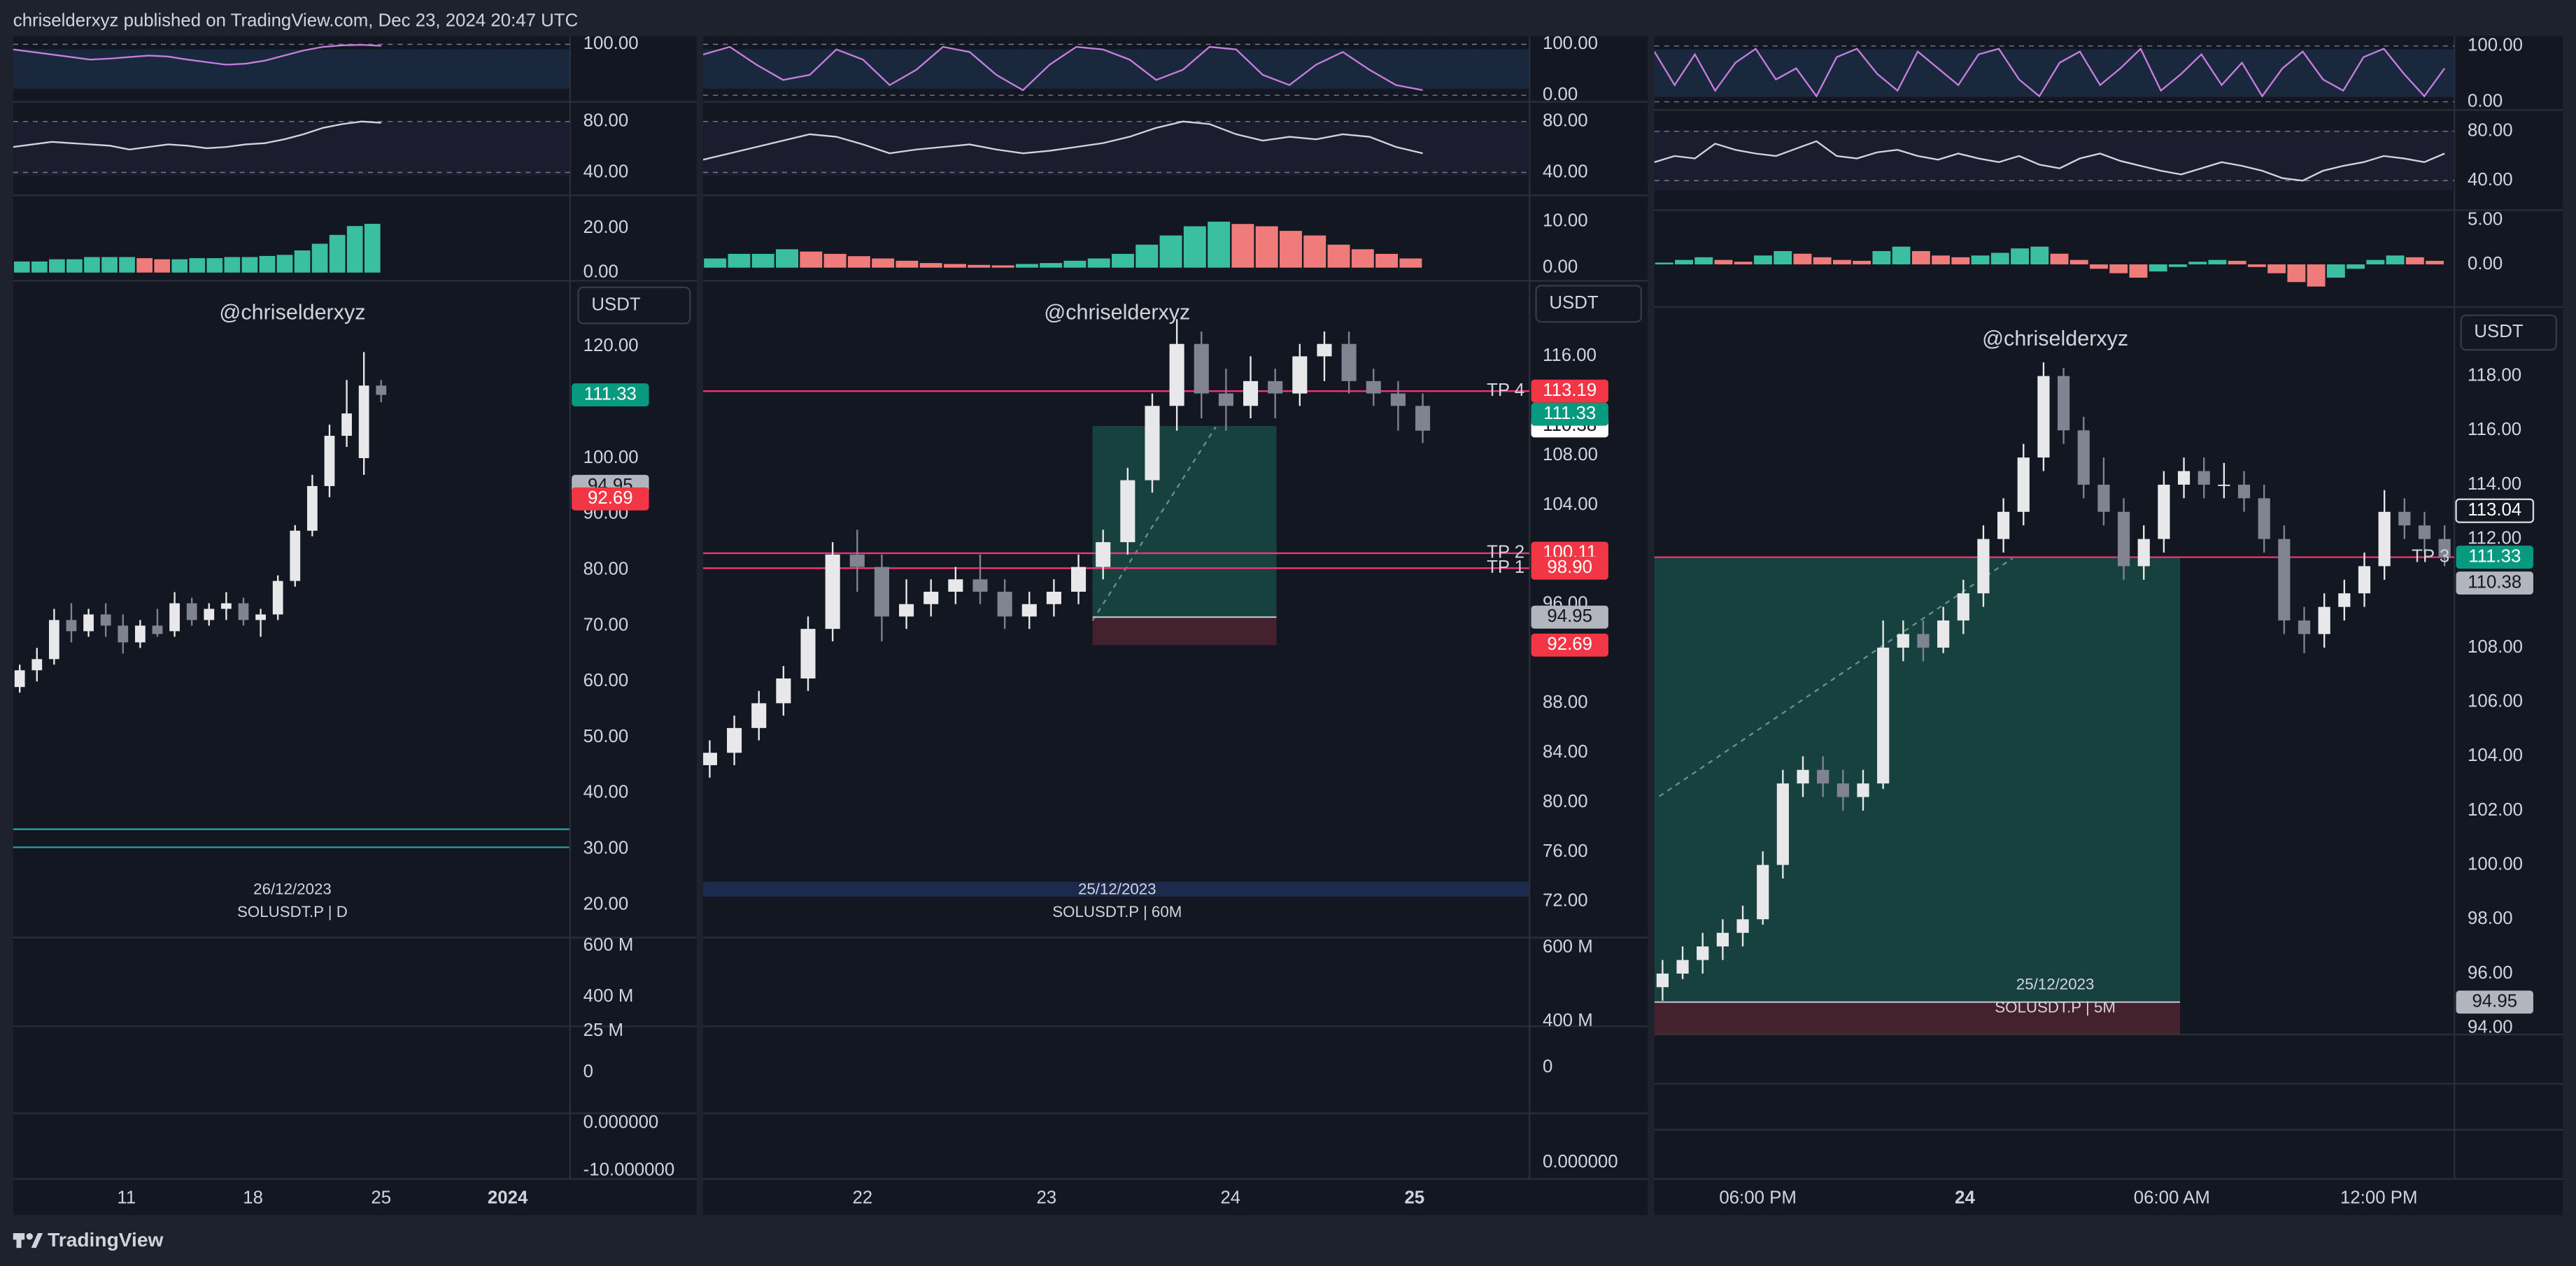 The height and width of the screenshot is (1266, 2576). What do you see at coordinates (197, 248) in the screenshot?
I see `macd-pane` at bounding box center [197, 248].